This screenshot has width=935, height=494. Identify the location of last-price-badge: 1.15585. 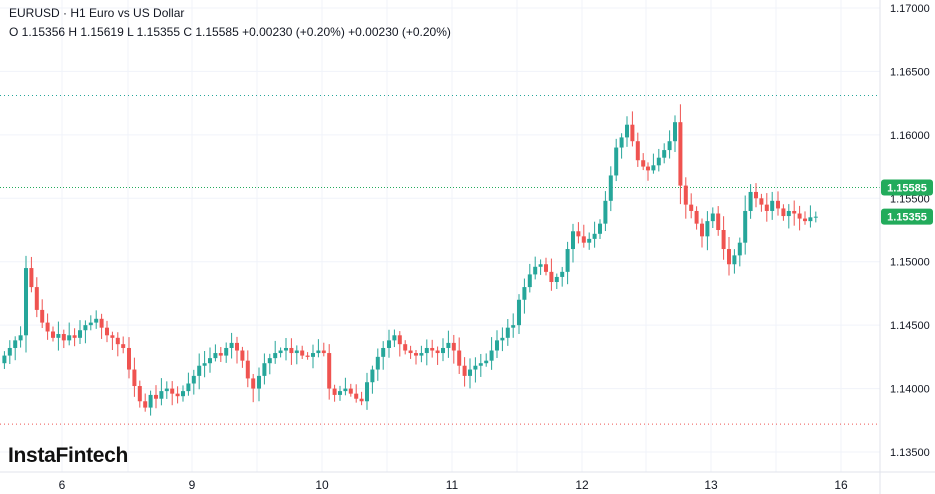
(907, 187).